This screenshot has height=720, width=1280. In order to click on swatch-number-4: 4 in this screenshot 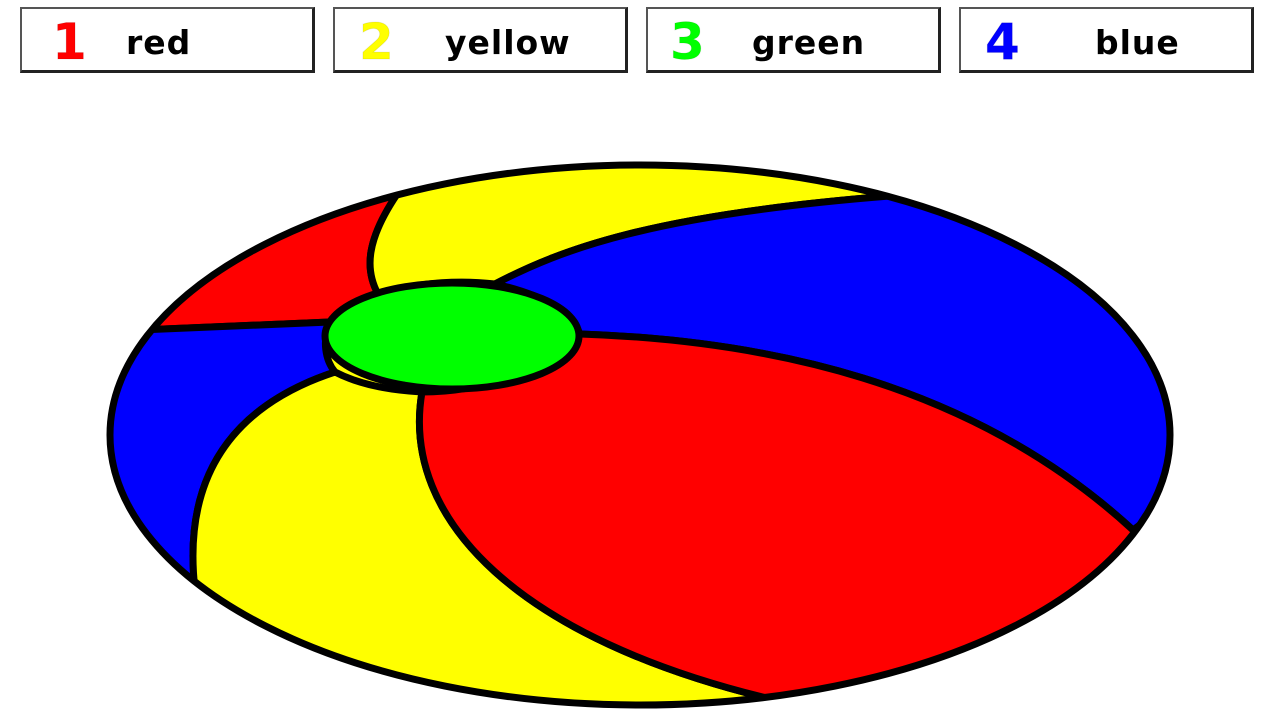, I will do `click(1003, 42)`.